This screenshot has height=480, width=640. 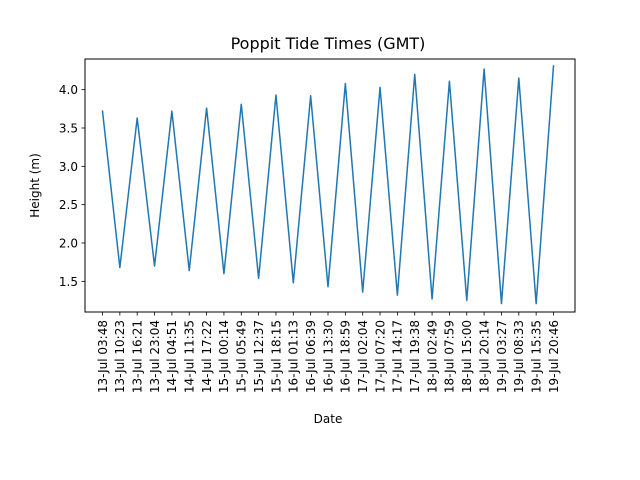 What do you see at coordinates (68, 90) in the screenshot?
I see `y-tick-label: 4.0` at bounding box center [68, 90].